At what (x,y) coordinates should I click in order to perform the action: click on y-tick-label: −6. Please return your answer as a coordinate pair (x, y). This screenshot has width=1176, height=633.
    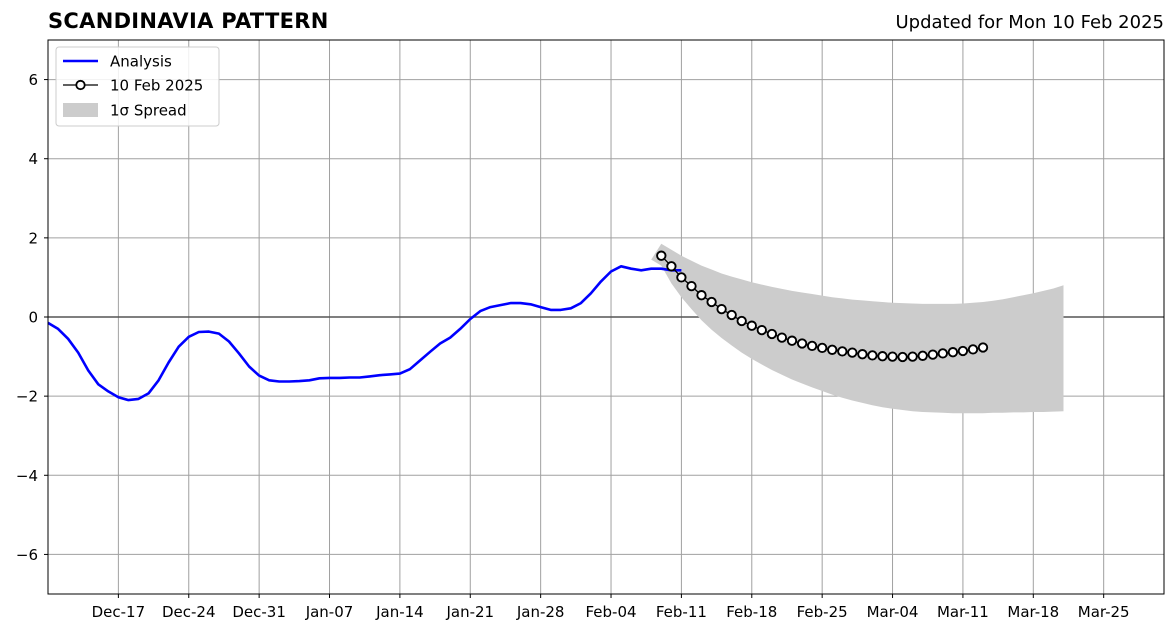
    Looking at the image, I should click on (27, 555).